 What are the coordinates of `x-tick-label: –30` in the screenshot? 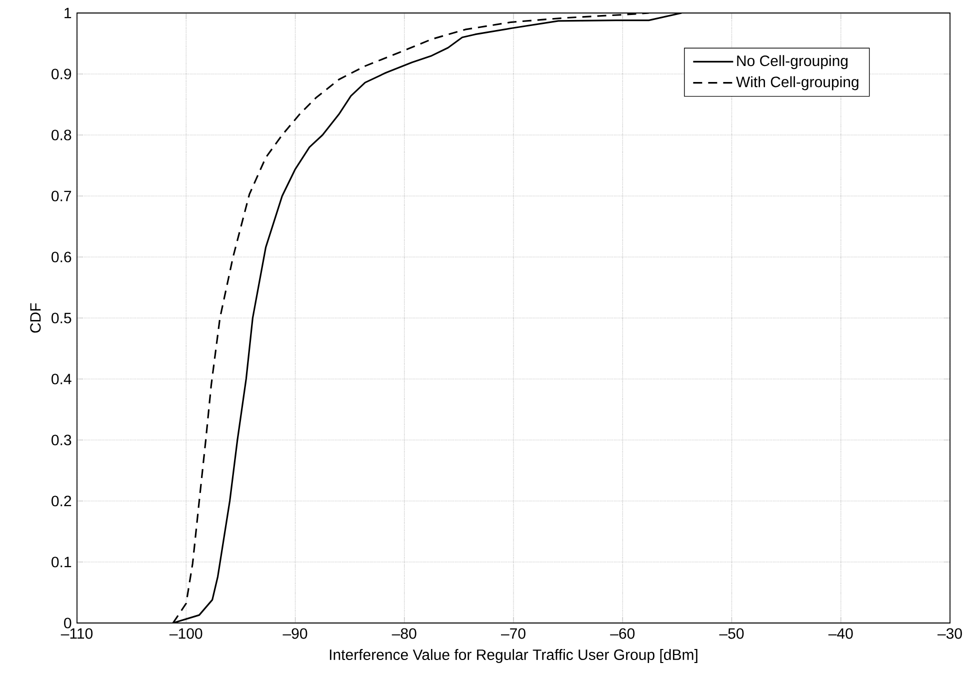 It's located at (949, 633).